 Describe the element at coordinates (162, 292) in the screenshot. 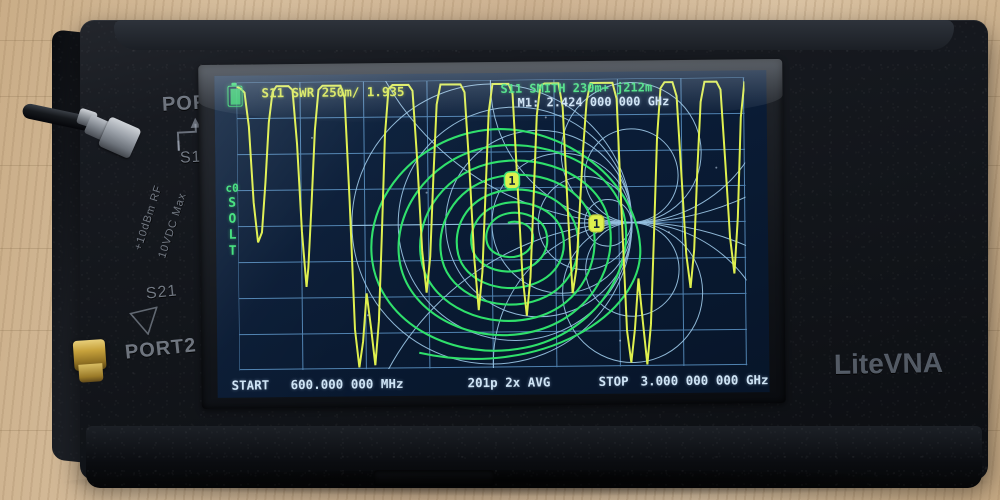

I see `s21-label: S21` at that location.